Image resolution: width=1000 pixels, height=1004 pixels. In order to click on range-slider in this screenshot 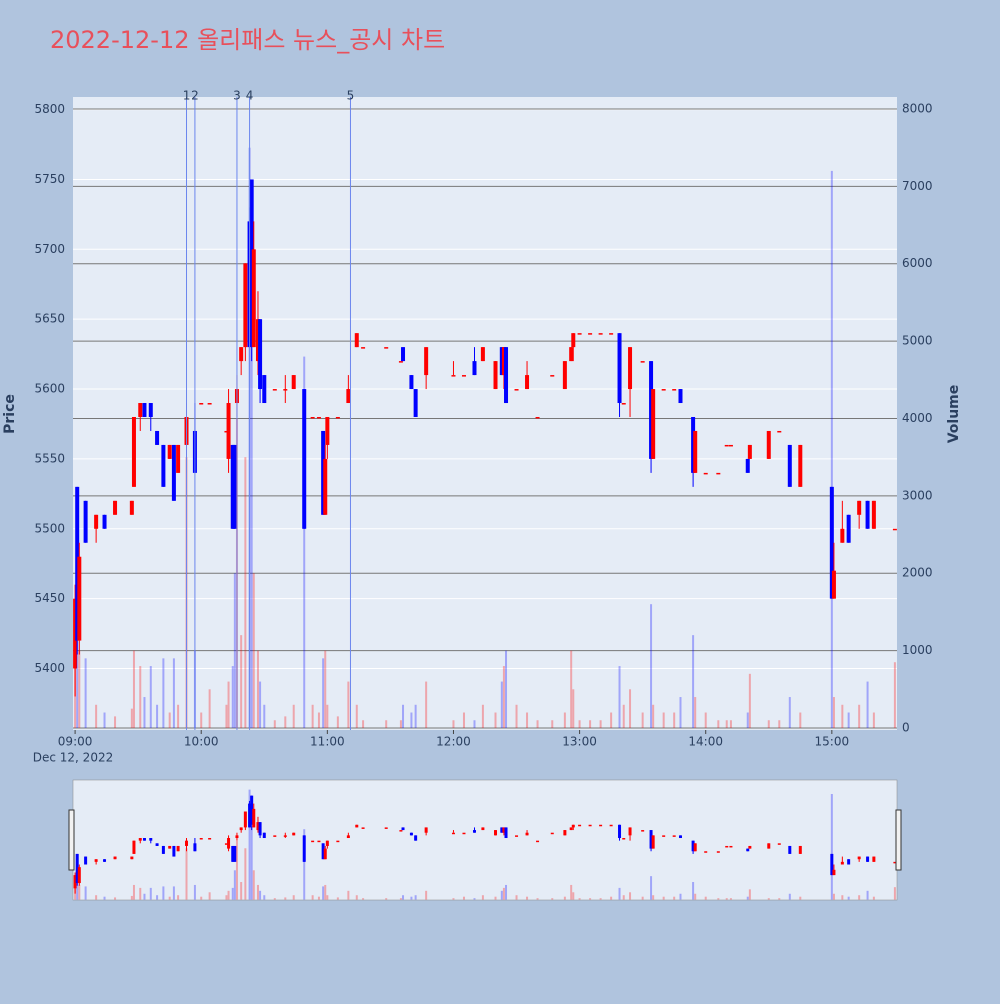, I will do `click(485, 840)`.